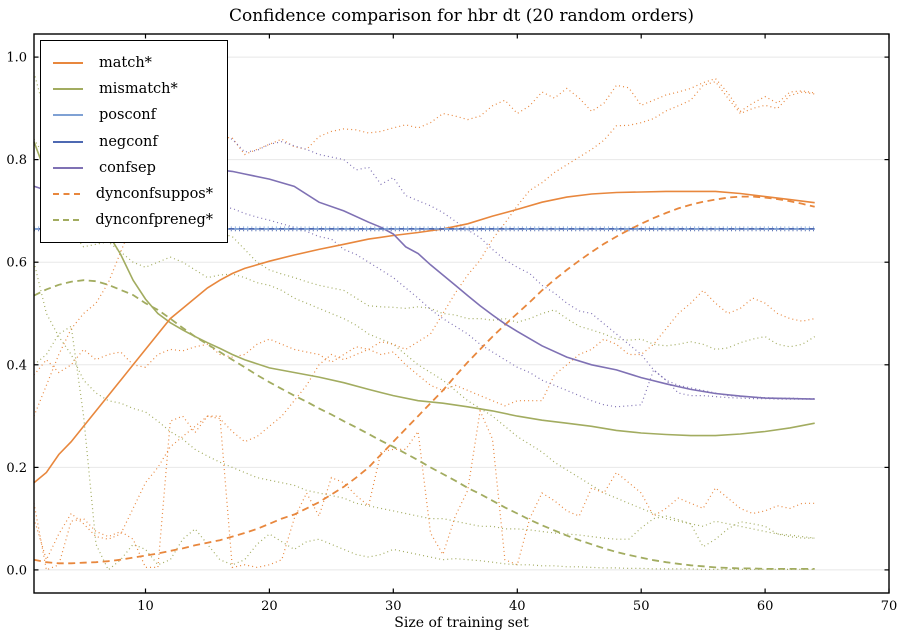 The image size is (906, 644). Describe the element at coordinates (16, 468) in the screenshot. I see `y-tick-label: 0.2` at that location.